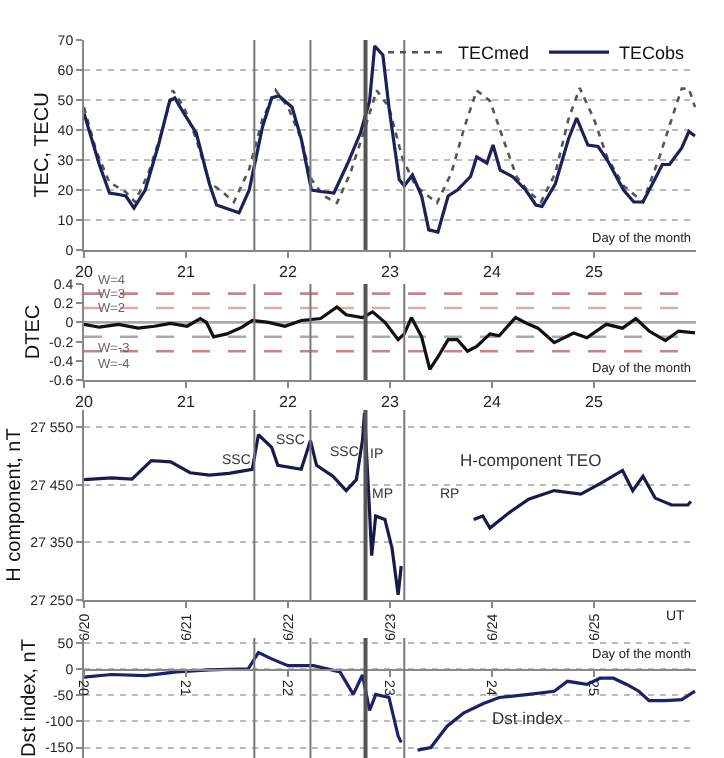 The image size is (724, 758). I want to click on y-axis-title: DTEC, so click(34, 332).